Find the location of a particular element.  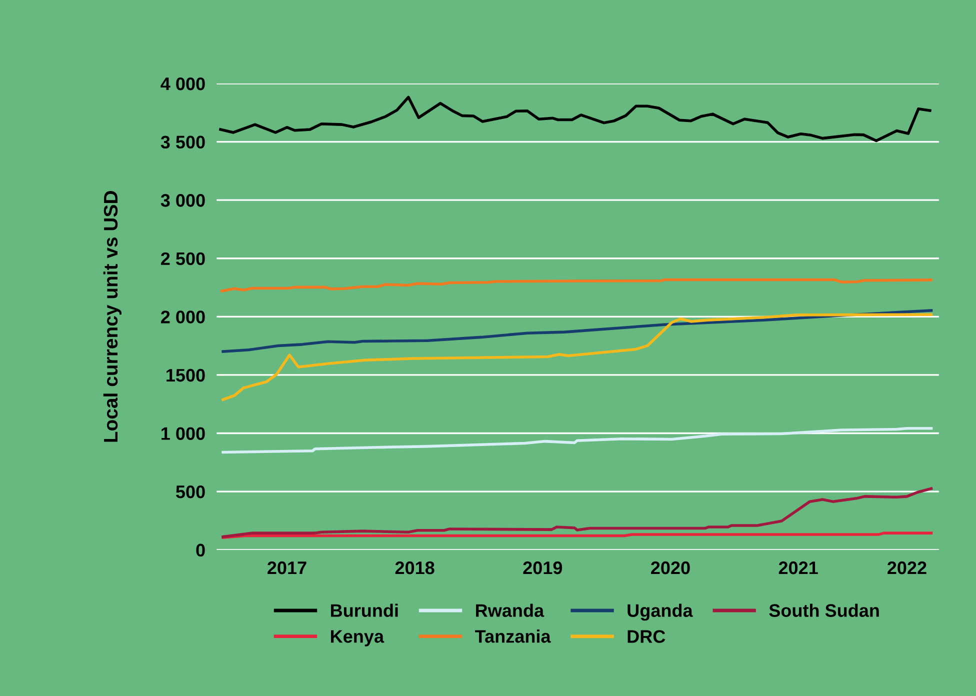

y-tick-label: 1 000 is located at coordinates (183, 433).